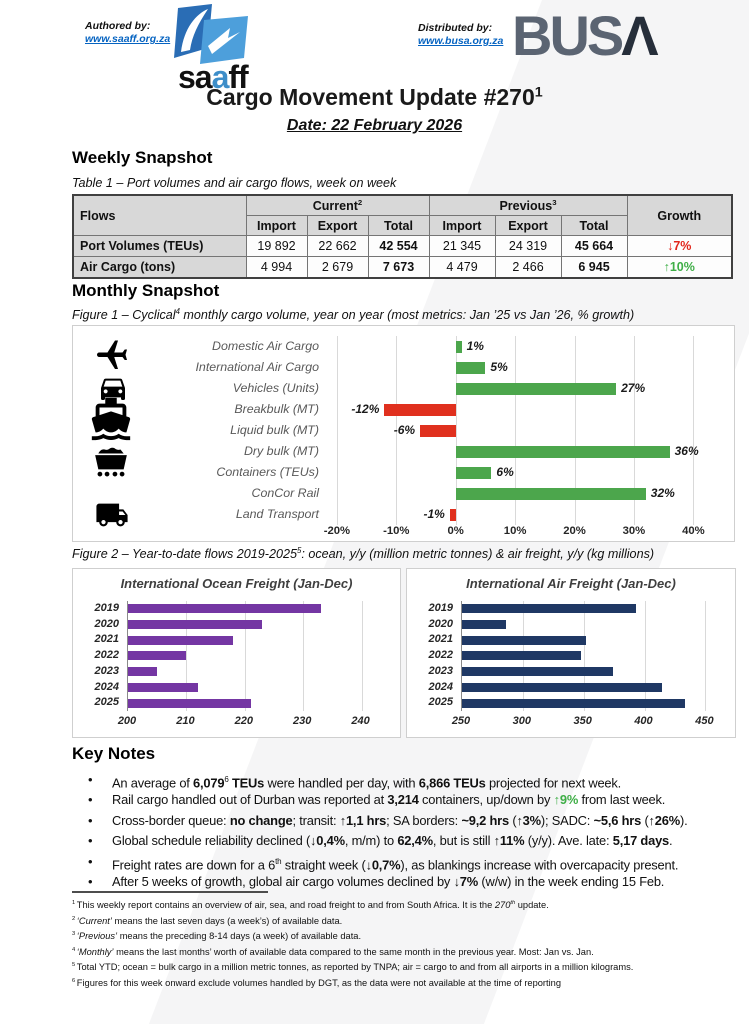  What do you see at coordinates (527, 430) in the screenshot?
I see `figure1-plot-area: 1% 5% 27% -12% -6% 36% 6% 32% -1%` at bounding box center [527, 430].